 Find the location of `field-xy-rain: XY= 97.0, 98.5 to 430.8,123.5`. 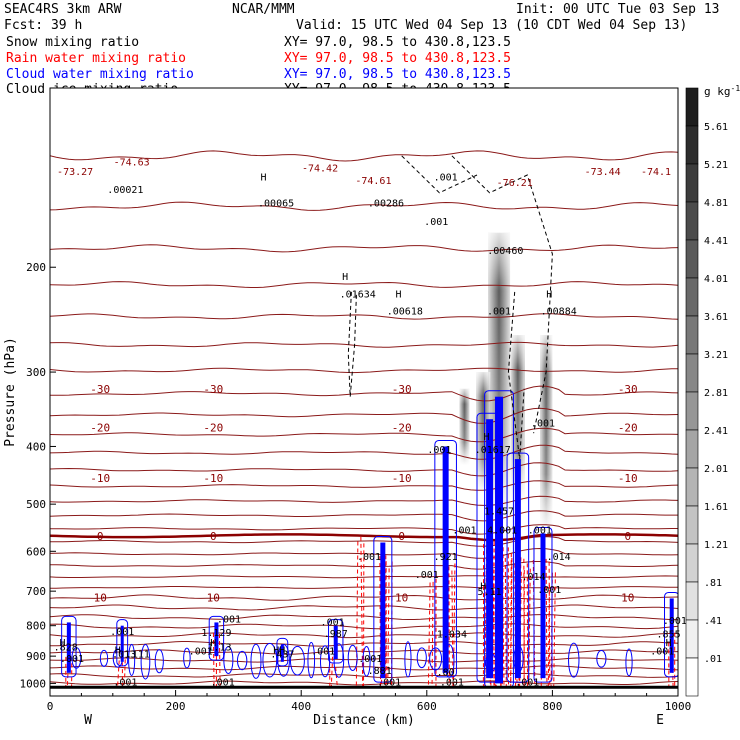

field-xy-rain: XY= 97.0, 98.5 to 430.8,123.5 is located at coordinates (397, 58).